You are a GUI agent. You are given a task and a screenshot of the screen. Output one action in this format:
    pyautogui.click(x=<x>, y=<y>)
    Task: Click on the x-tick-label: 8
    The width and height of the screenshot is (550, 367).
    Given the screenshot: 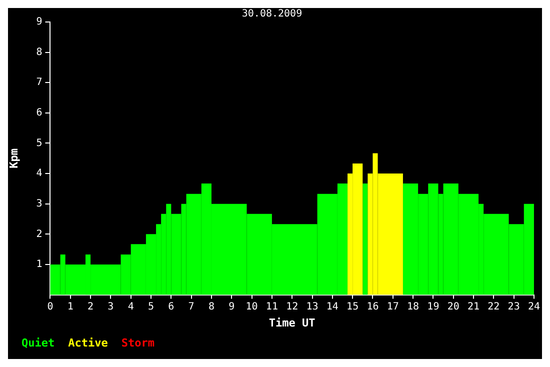 What is the action you would take?
    pyautogui.click(x=211, y=306)
    